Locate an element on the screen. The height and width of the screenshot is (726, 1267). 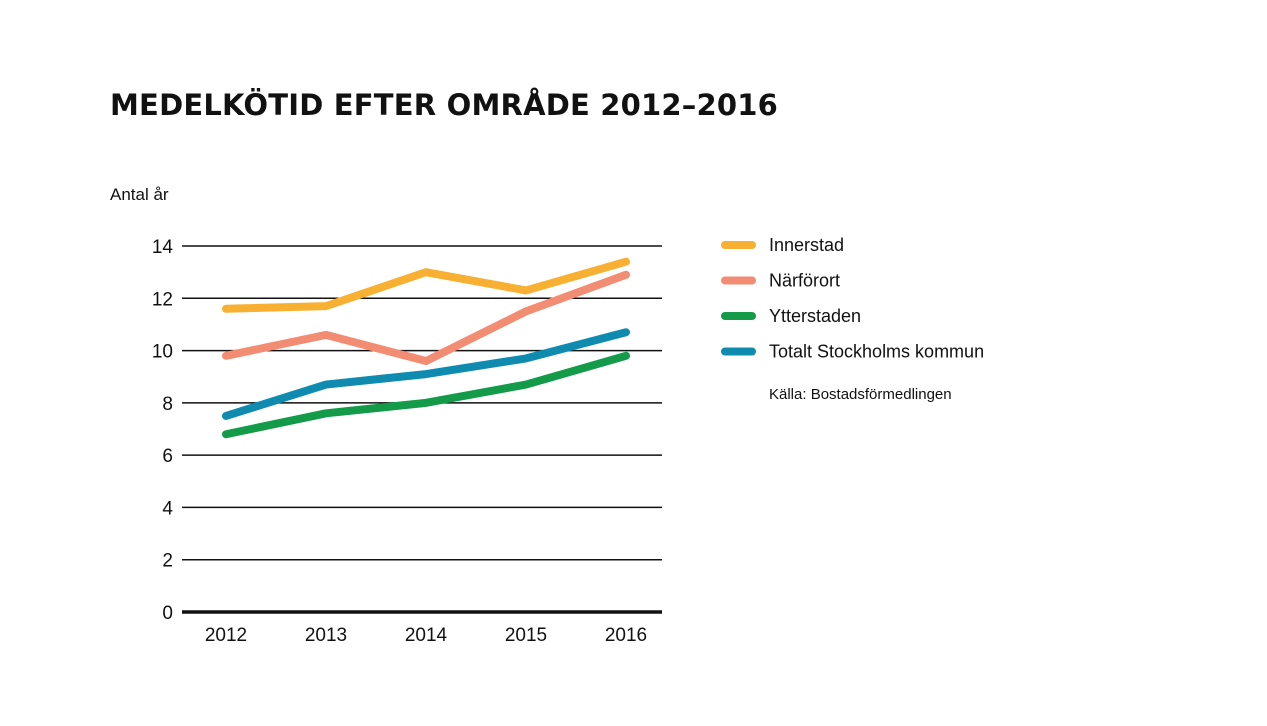
legend-label: Närförort is located at coordinates (804, 281).